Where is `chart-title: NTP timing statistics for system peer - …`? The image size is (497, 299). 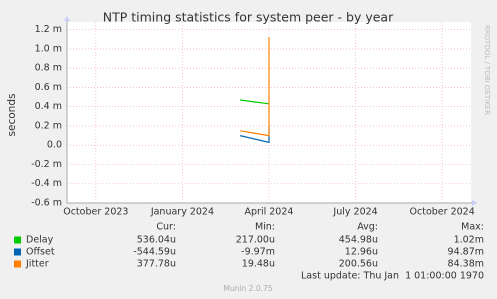
chart-title: NTP timing statistics for system peer - … is located at coordinates (248, 17).